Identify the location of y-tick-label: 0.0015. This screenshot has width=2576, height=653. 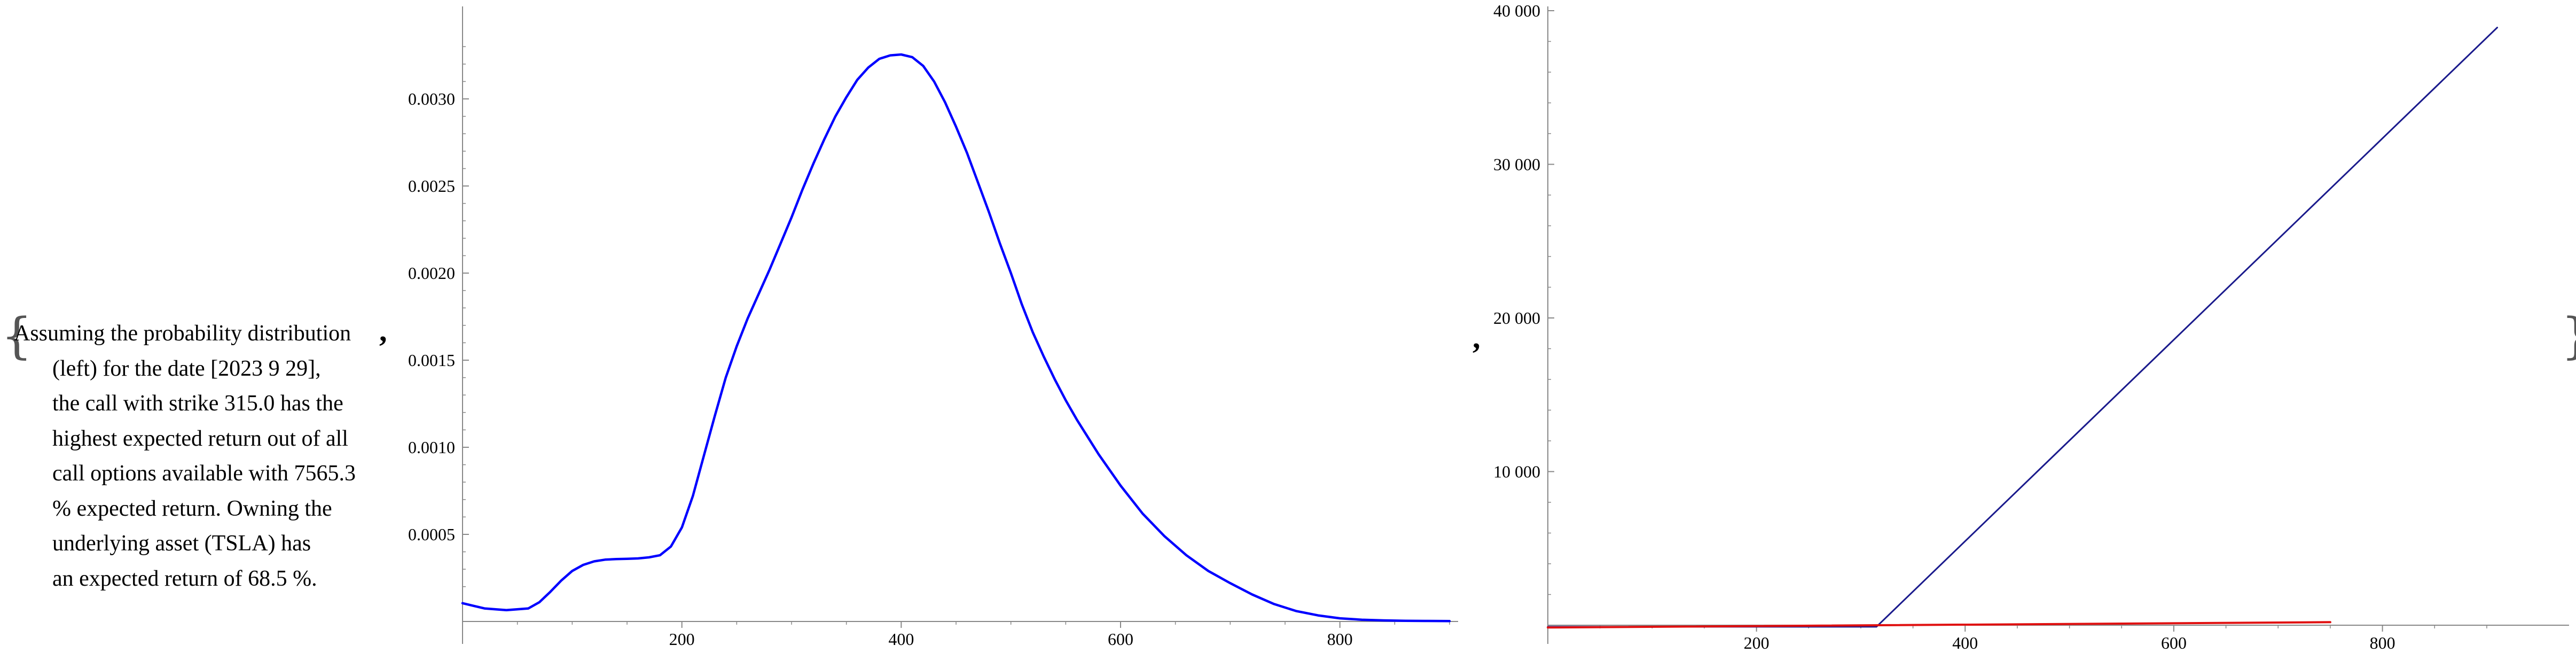
(431, 360).